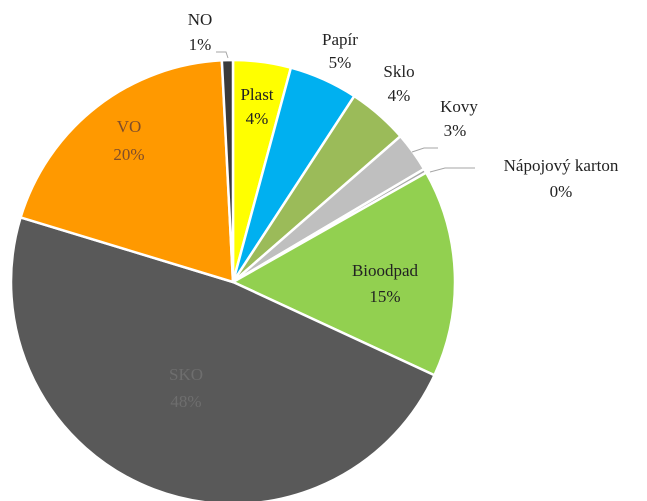 The width and height of the screenshot is (647, 501). I want to click on slice-label: NO, so click(200, 19).